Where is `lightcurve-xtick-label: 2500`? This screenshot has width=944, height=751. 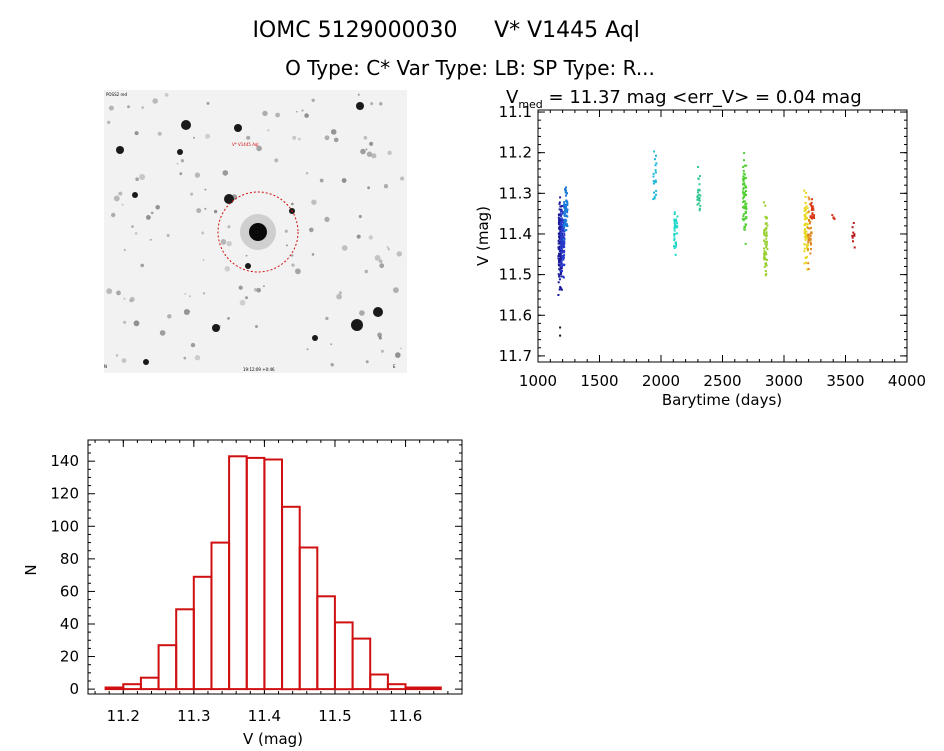 lightcurve-xtick-label: 2500 is located at coordinates (722, 381).